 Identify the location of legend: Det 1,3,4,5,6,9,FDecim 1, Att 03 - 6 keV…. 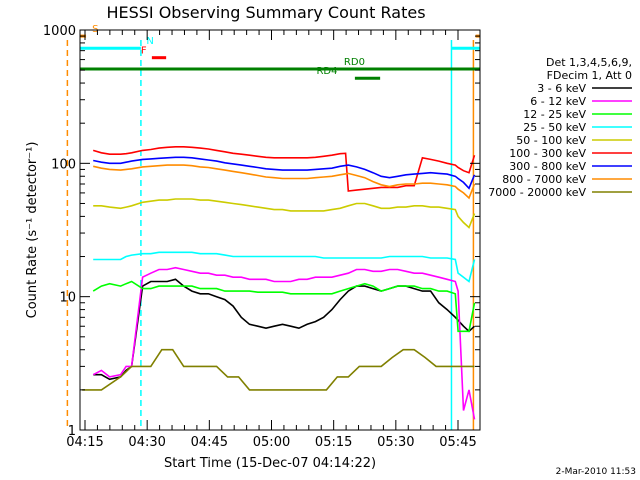
(560, 127).